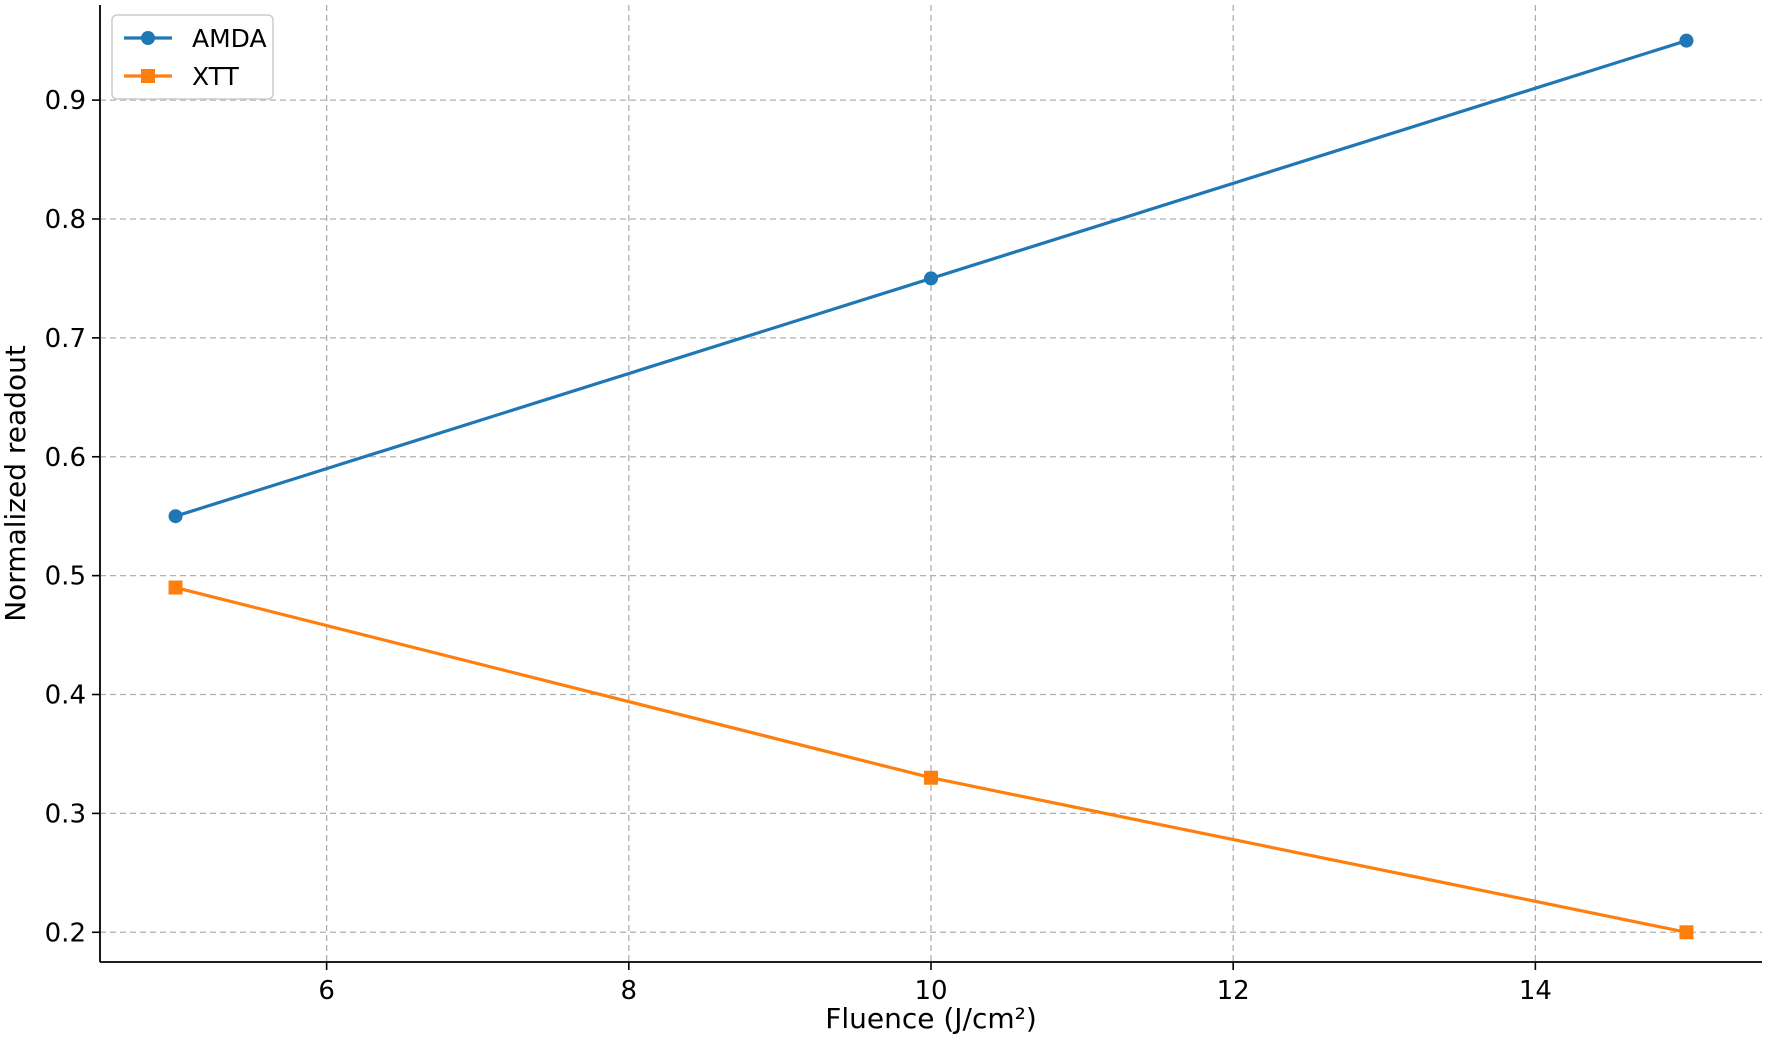 The width and height of the screenshot is (1770, 1038). I want to click on x-tick-label: 8, so click(629, 991).